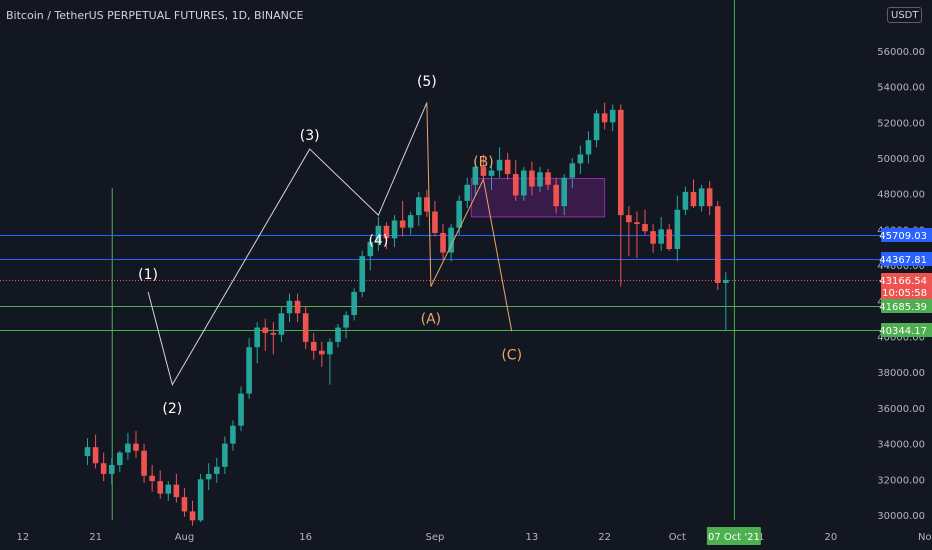 The height and width of the screenshot is (550, 932). I want to click on price-badge, so click(906, 330).